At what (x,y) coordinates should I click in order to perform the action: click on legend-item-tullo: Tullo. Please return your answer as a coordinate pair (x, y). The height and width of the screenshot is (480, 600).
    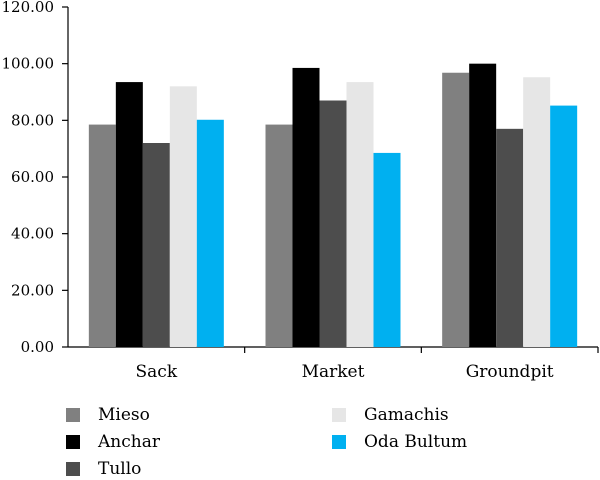
    Looking at the image, I should click on (103, 469).